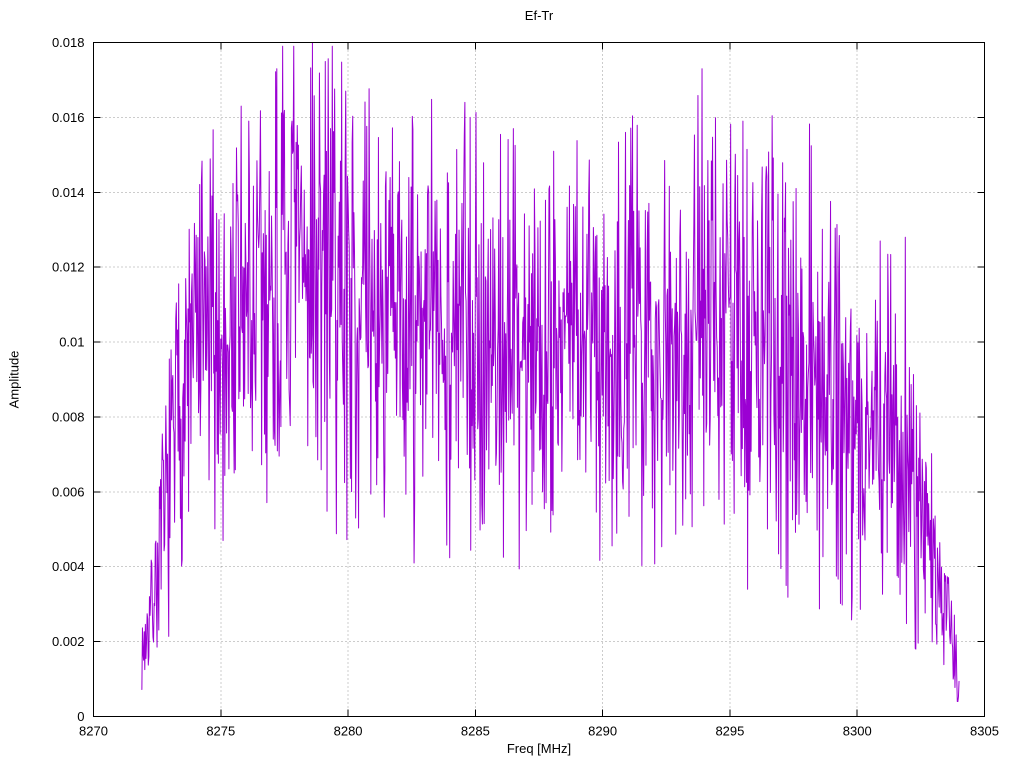 The width and height of the screenshot is (1024, 768). What do you see at coordinates (984, 731) in the screenshot?
I see `x-tick-label: 8305` at bounding box center [984, 731].